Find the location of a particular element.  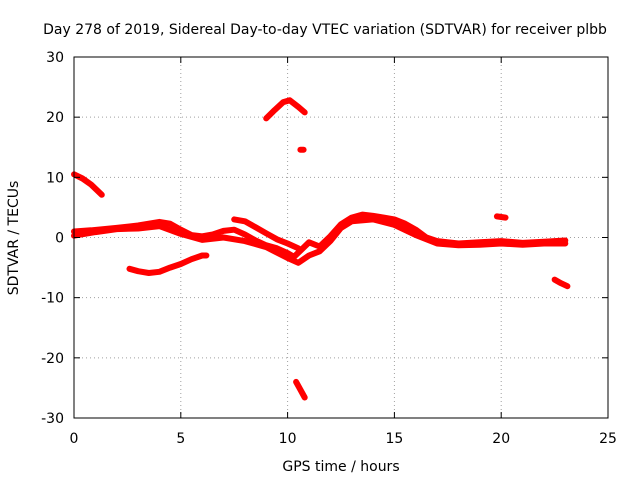

series-late-decline is located at coordinates (561, 283).